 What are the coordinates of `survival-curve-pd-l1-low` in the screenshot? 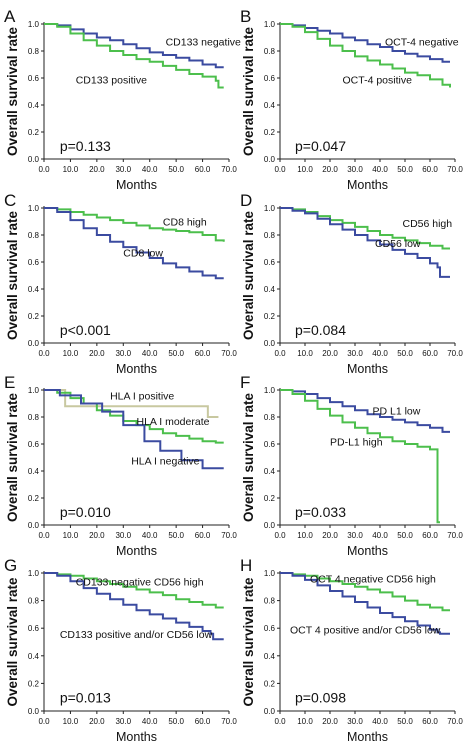 It's located at (365, 411).